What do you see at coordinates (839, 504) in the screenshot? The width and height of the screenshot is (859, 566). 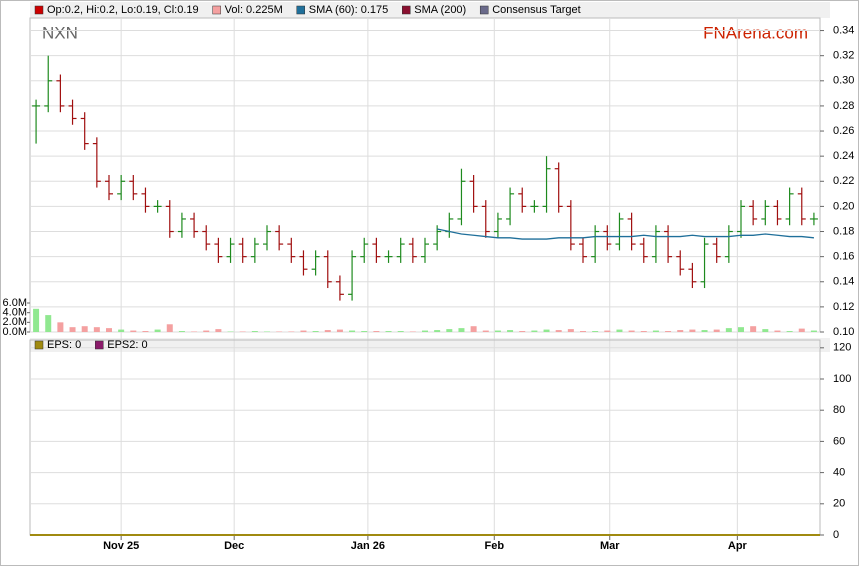 I see `y-tick-label: 20` at bounding box center [839, 504].